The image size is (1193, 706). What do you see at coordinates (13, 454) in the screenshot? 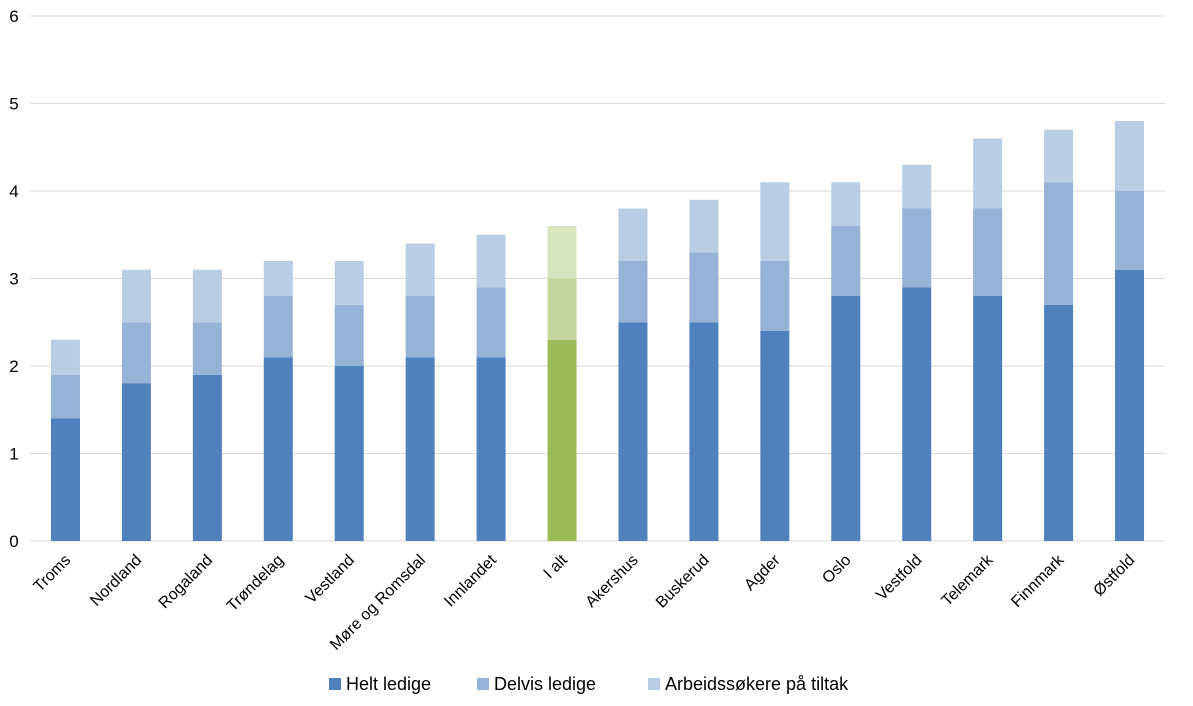
I see `y-tick-label: 1` at bounding box center [13, 454].